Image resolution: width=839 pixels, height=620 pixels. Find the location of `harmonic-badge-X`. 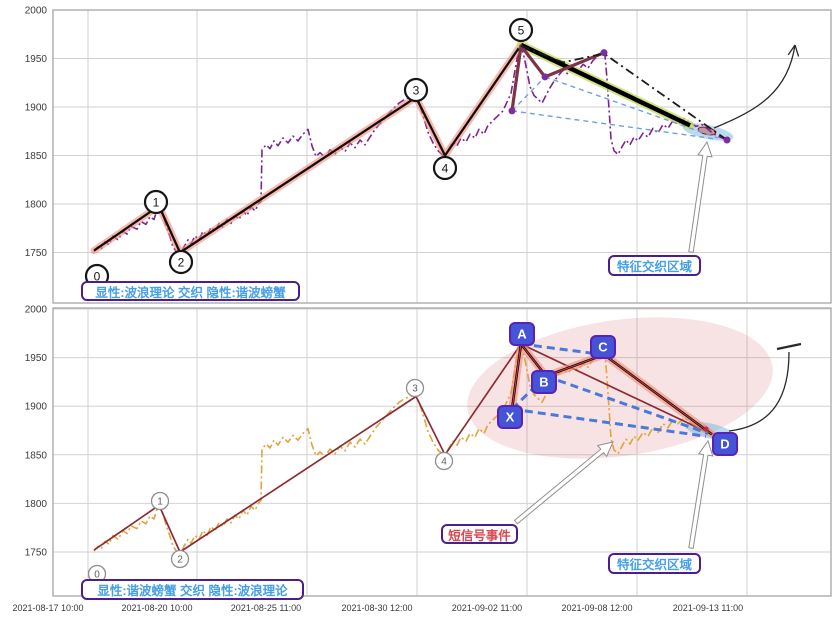

harmonic-badge-X is located at coordinates (510, 417).